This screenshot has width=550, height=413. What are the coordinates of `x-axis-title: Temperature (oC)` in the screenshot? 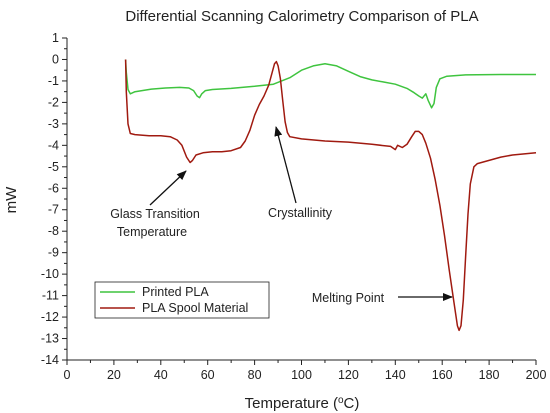 It's located at (302, 404).